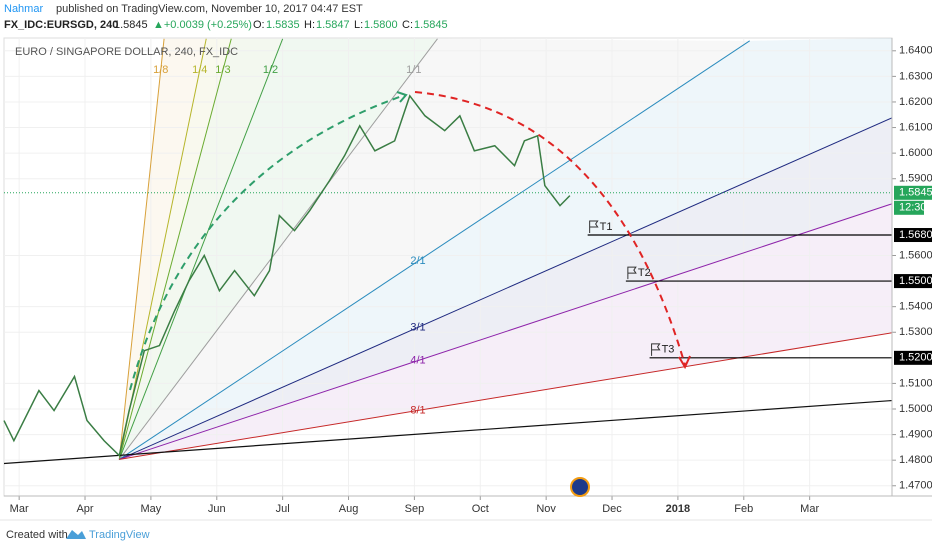  What do you see at coordinates (259, 25) in the screenshot?
I see `o-label: O:` at bounding box center [259, 25].